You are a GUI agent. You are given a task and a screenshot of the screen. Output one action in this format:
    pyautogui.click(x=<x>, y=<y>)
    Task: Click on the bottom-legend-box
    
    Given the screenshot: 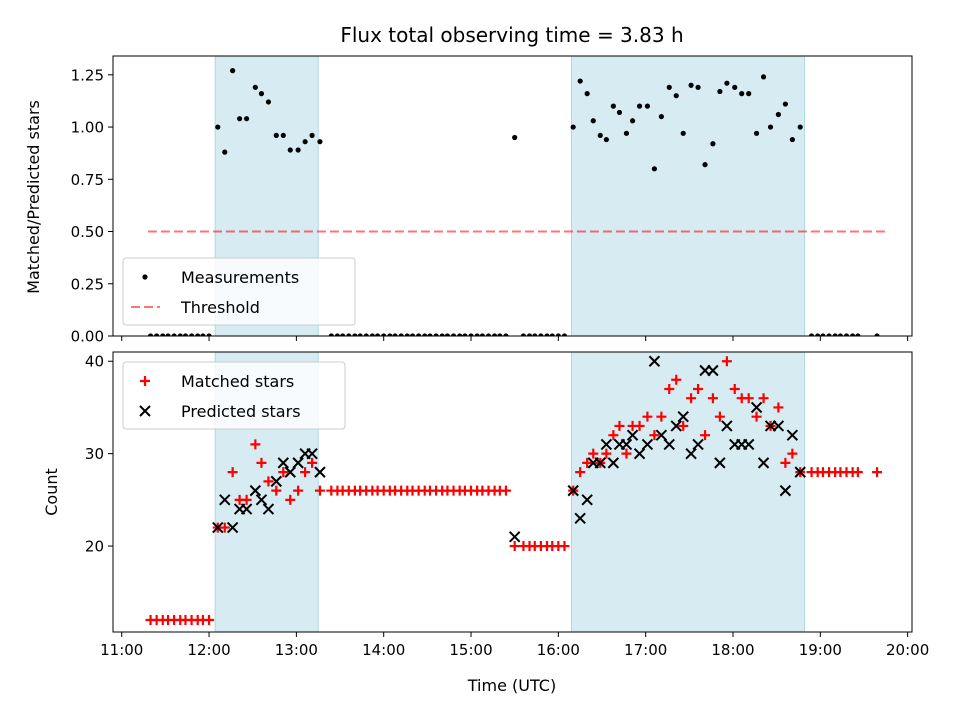 What is the action you would take?
    pyautogui.click(x=234, y=395)
    